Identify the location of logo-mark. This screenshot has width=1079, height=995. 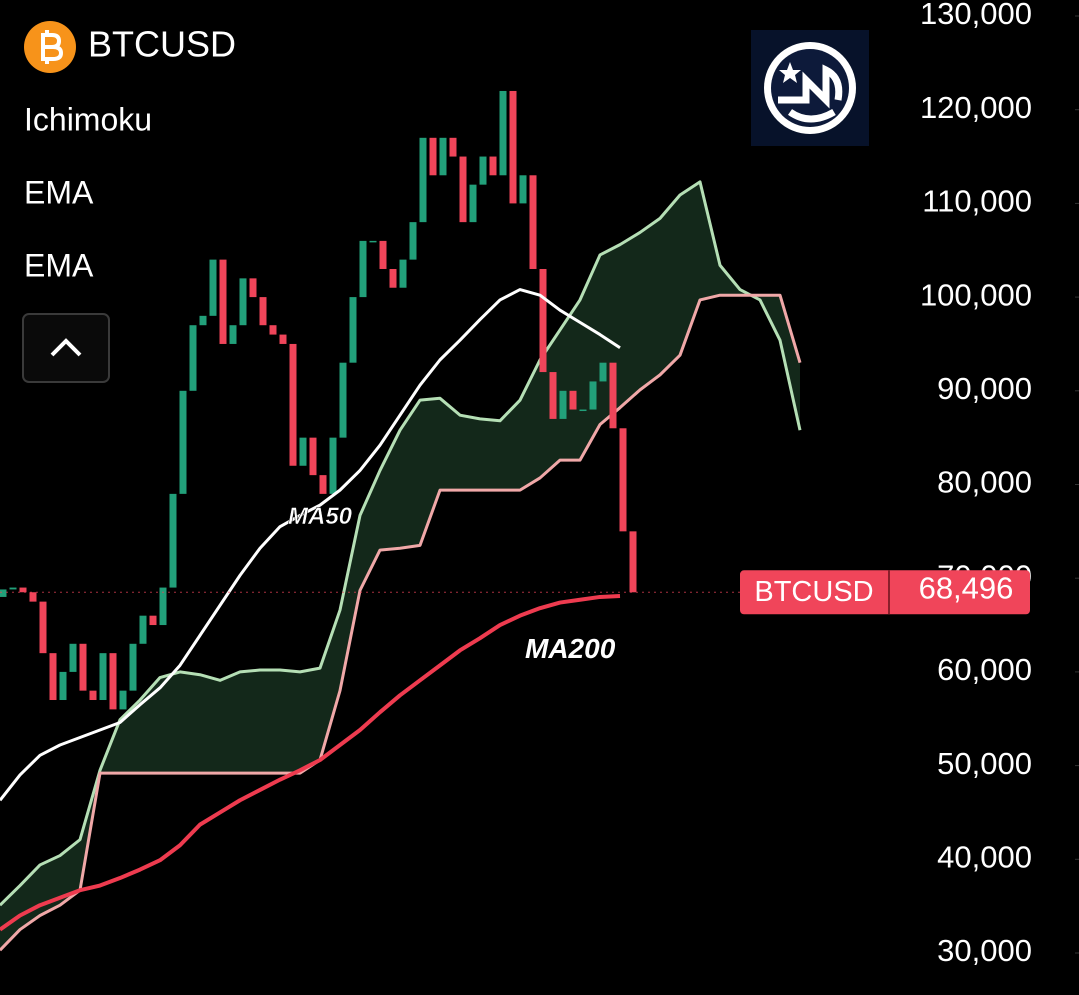
(810, 93).